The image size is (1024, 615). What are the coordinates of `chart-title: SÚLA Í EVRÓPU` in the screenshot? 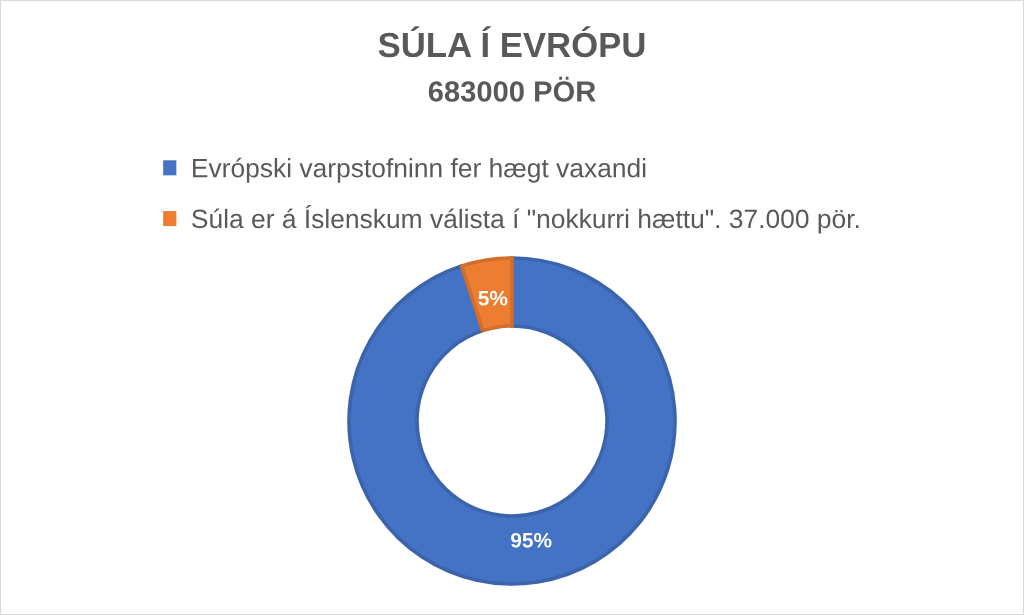 It's located at (511, 42).